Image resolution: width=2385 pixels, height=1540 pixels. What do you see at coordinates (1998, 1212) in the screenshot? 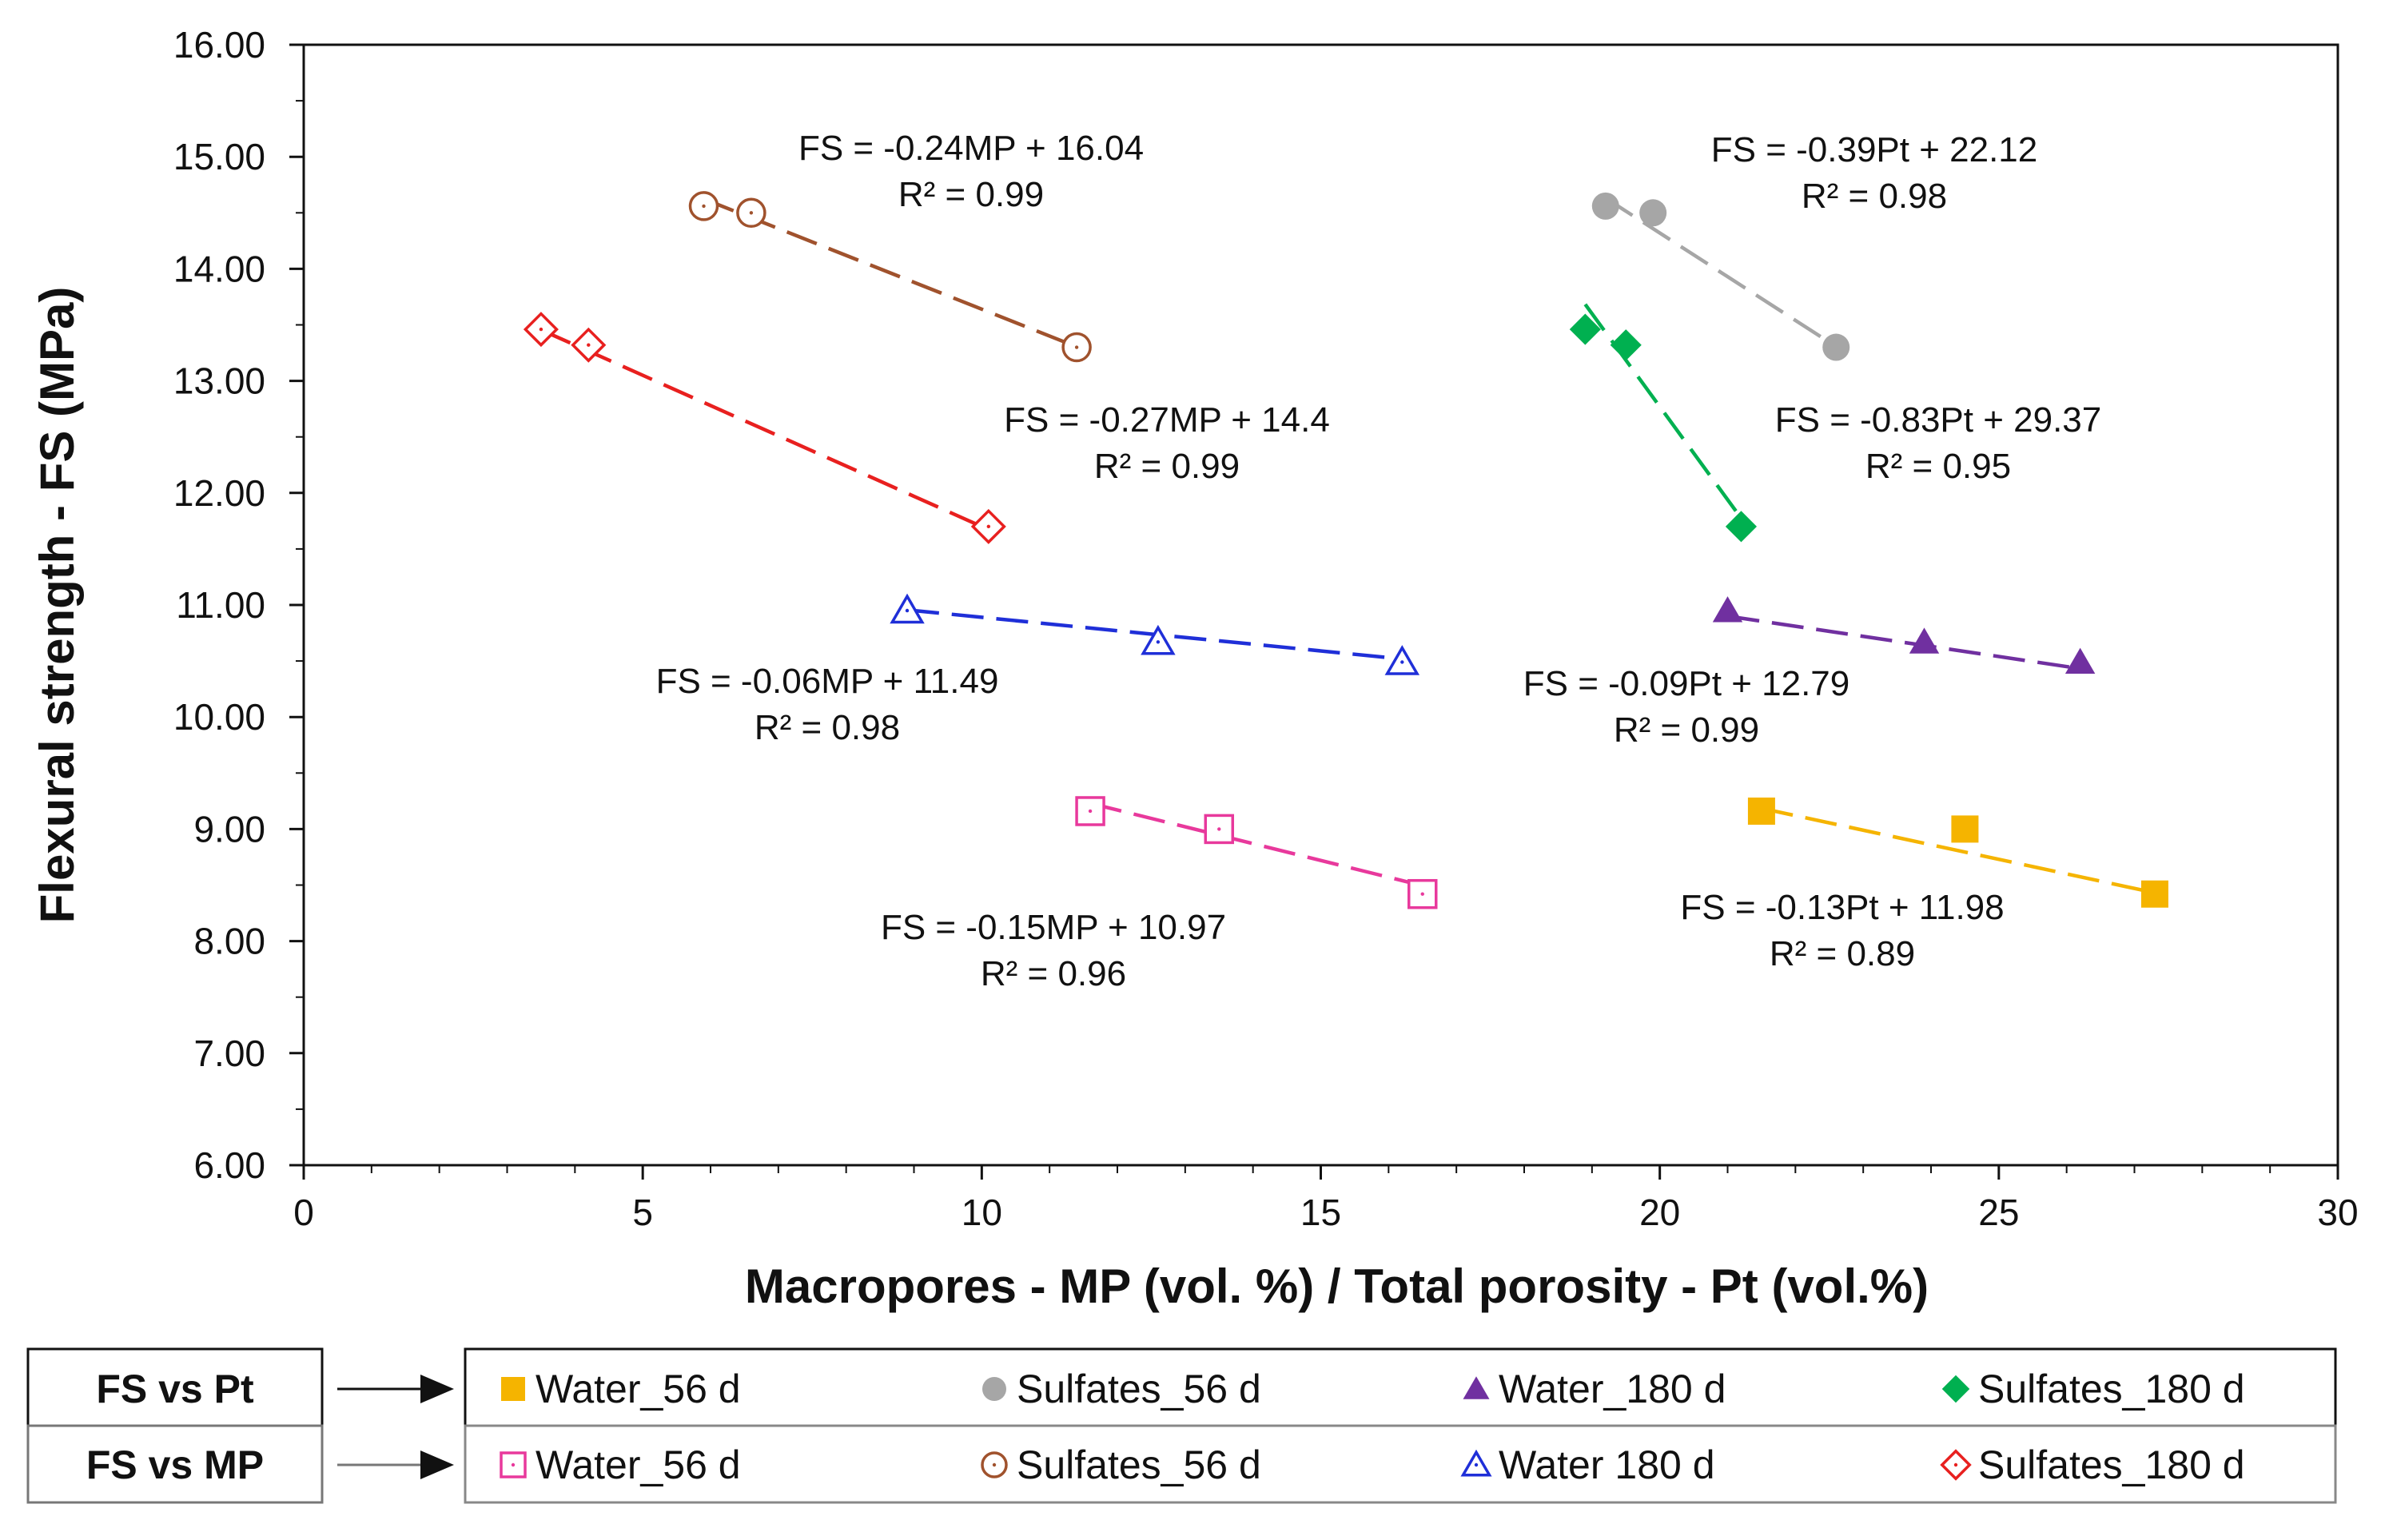
I see `x-tick-label: 25` at bounding box center [1998, 1212].